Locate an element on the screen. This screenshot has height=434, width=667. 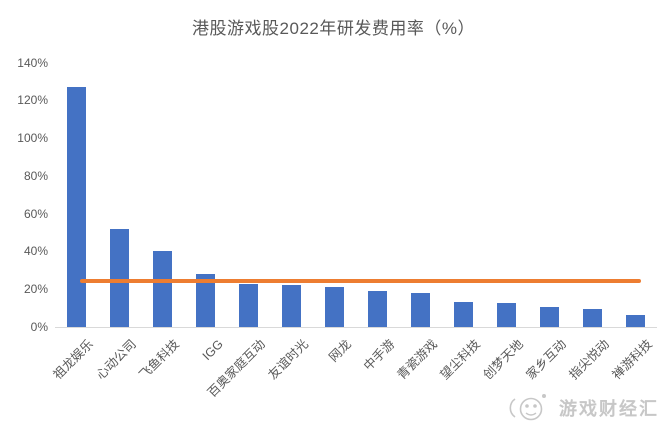
y-axis-tick-label: 140% is located at coordinates (32, 62).